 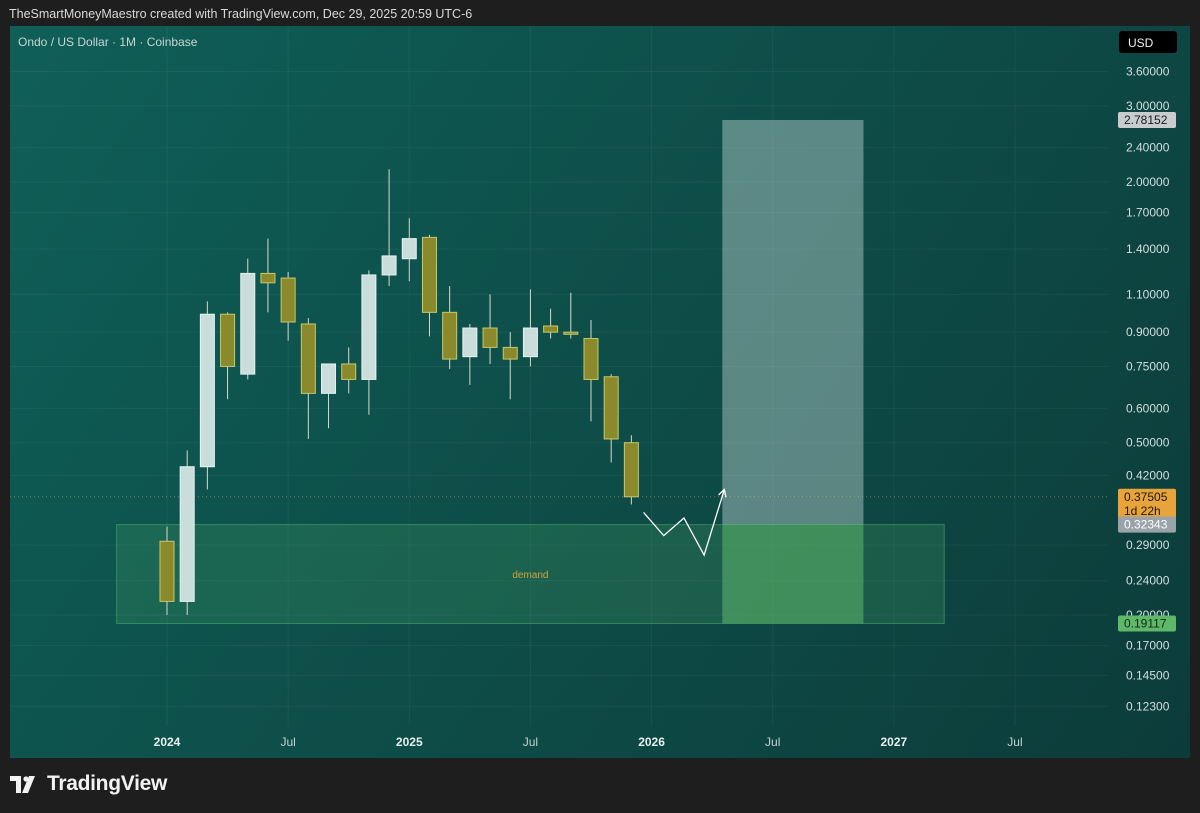 I want to click on price-tick-label: 2.40000, so click(x=1148, y=148).